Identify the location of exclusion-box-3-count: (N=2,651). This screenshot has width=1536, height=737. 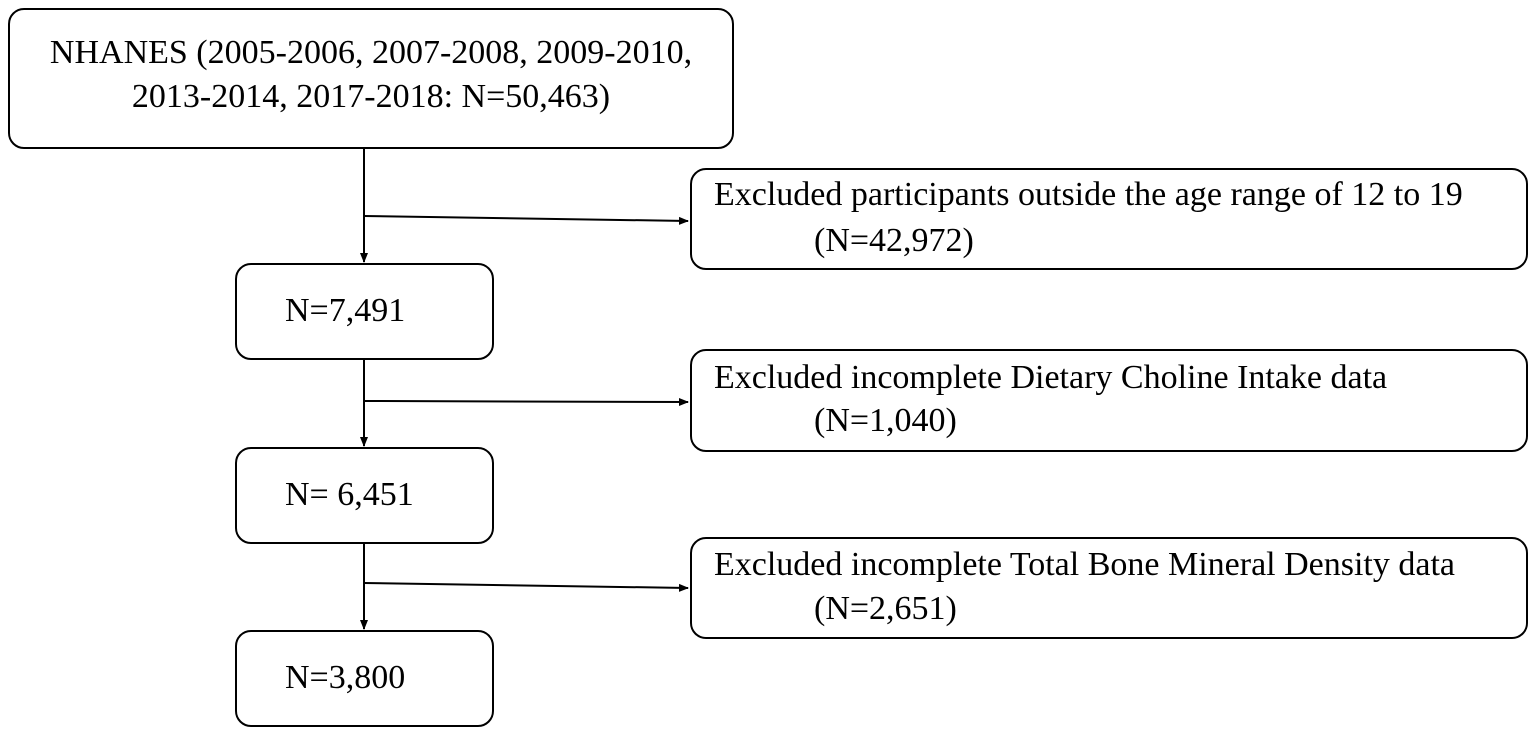
(885, 608).